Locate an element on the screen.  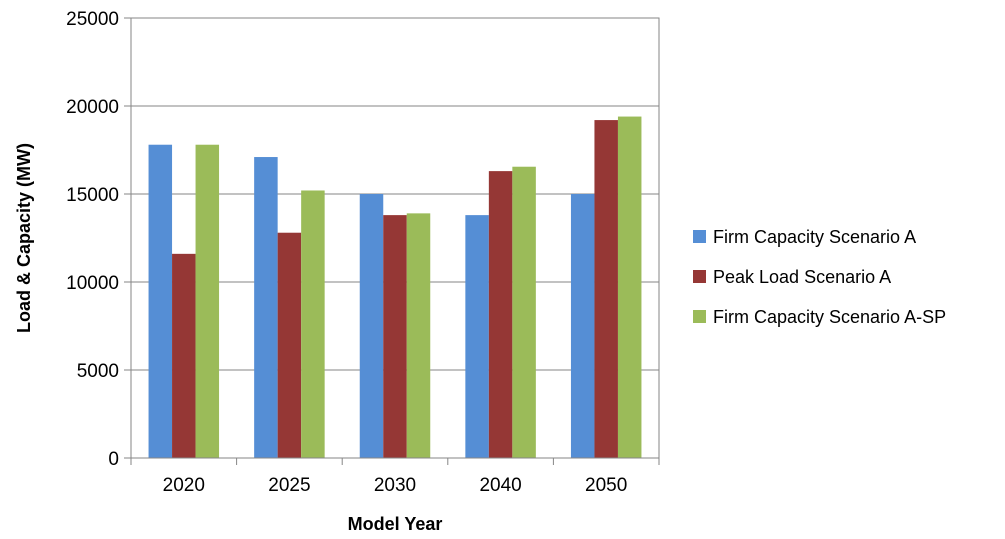
legend-item: Peak Load Scenario A is located at coordinates (792, 277).